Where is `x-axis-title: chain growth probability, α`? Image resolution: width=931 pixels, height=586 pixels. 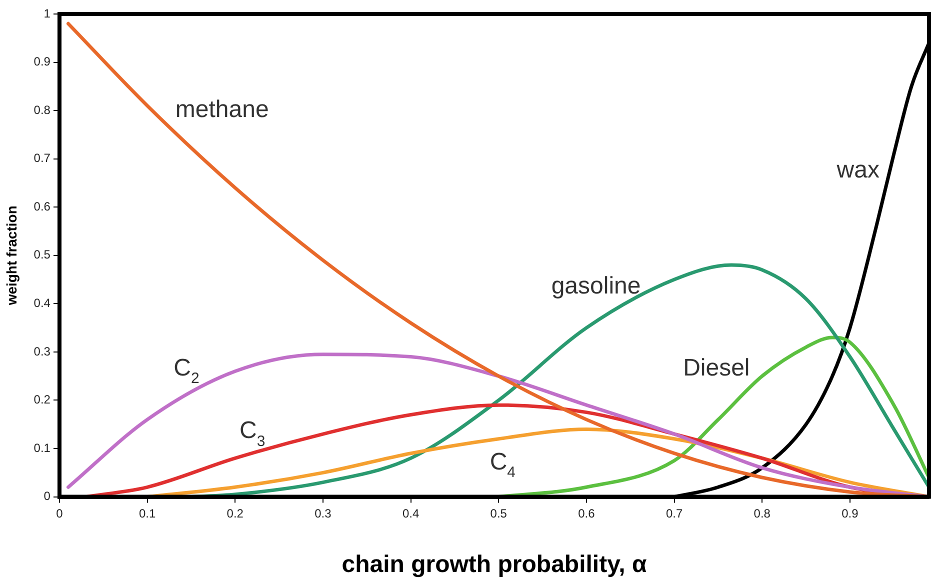 x-axis-title: chain growth probability, α is located at coordinates (494, 564).